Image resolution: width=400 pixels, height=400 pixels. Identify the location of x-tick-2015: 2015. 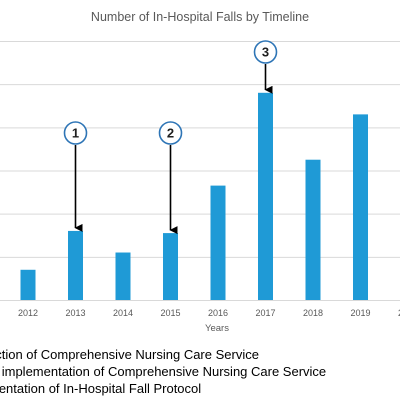
(170, 313).